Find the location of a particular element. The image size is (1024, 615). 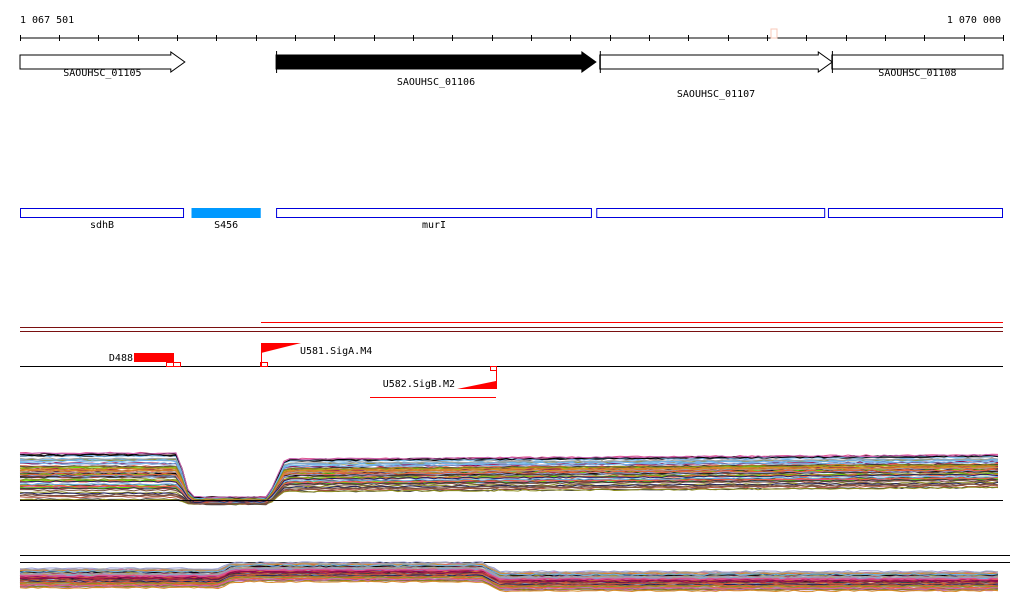

u581-flag is located at coordinates (281, 348).